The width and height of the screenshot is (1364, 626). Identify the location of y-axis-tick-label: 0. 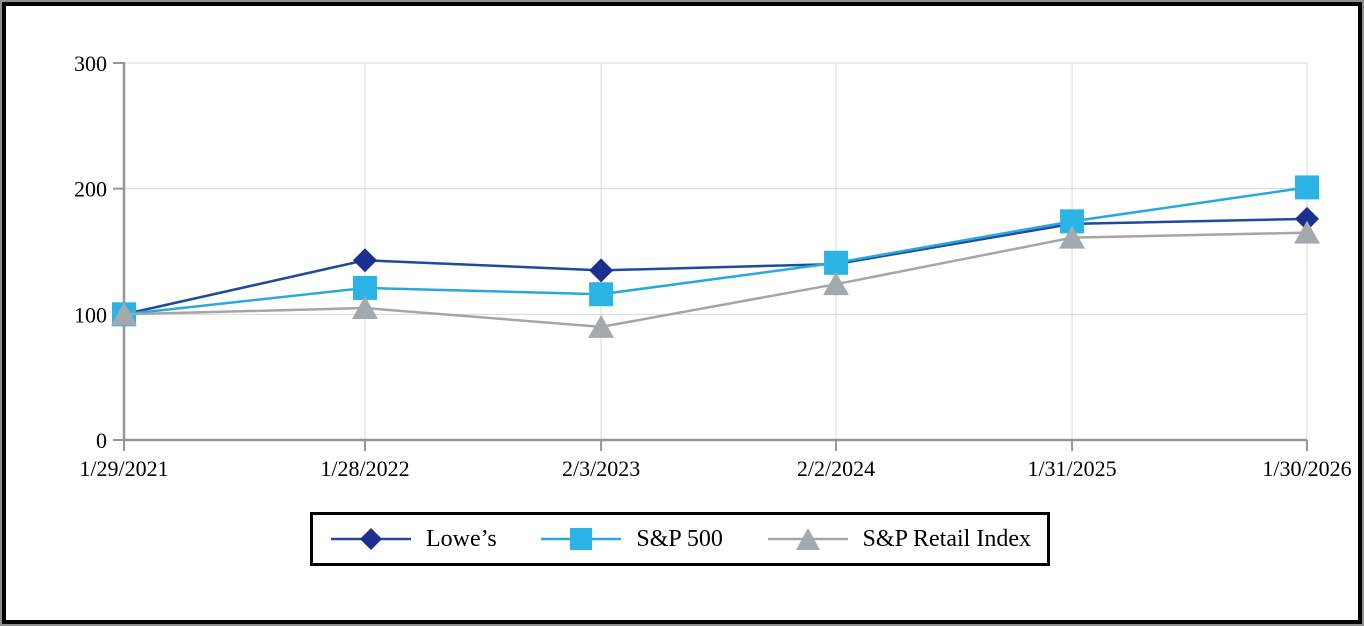
(101, 440).